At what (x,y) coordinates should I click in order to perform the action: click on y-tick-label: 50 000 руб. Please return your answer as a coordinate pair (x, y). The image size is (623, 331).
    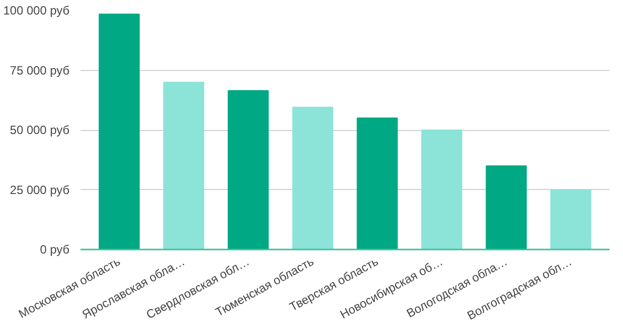
    Looking at the image, I should click on (40, 130).